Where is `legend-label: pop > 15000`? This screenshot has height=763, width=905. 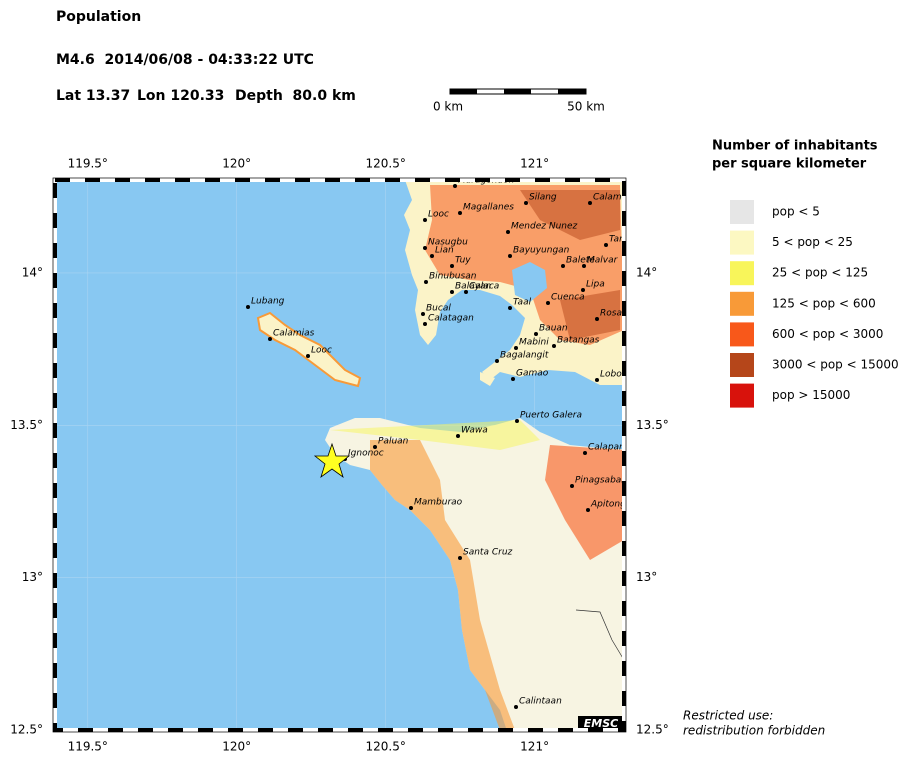
legend-label: pop > 15000 is located at coordinates (811, 395).